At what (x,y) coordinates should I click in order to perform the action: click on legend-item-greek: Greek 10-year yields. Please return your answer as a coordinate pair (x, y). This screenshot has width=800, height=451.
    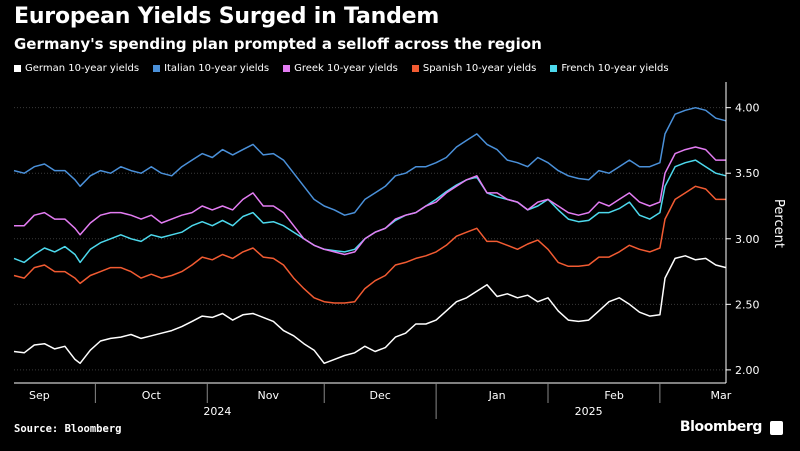
    Looking at the image, I should click on (340, 68).